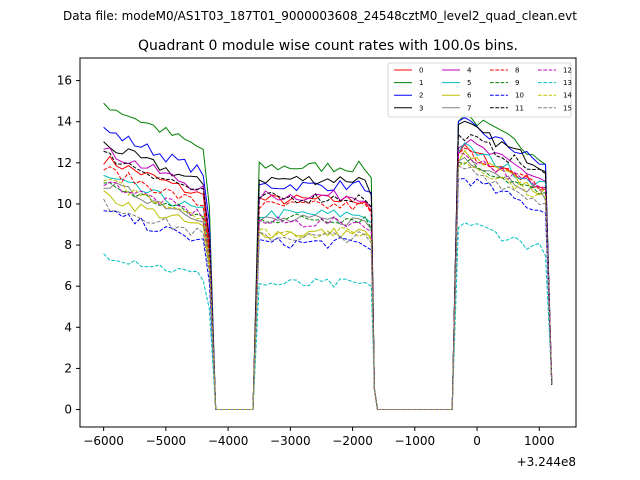 The image size is (640, 480). I want to click on y-tick-label: 2, so click(68, 368).